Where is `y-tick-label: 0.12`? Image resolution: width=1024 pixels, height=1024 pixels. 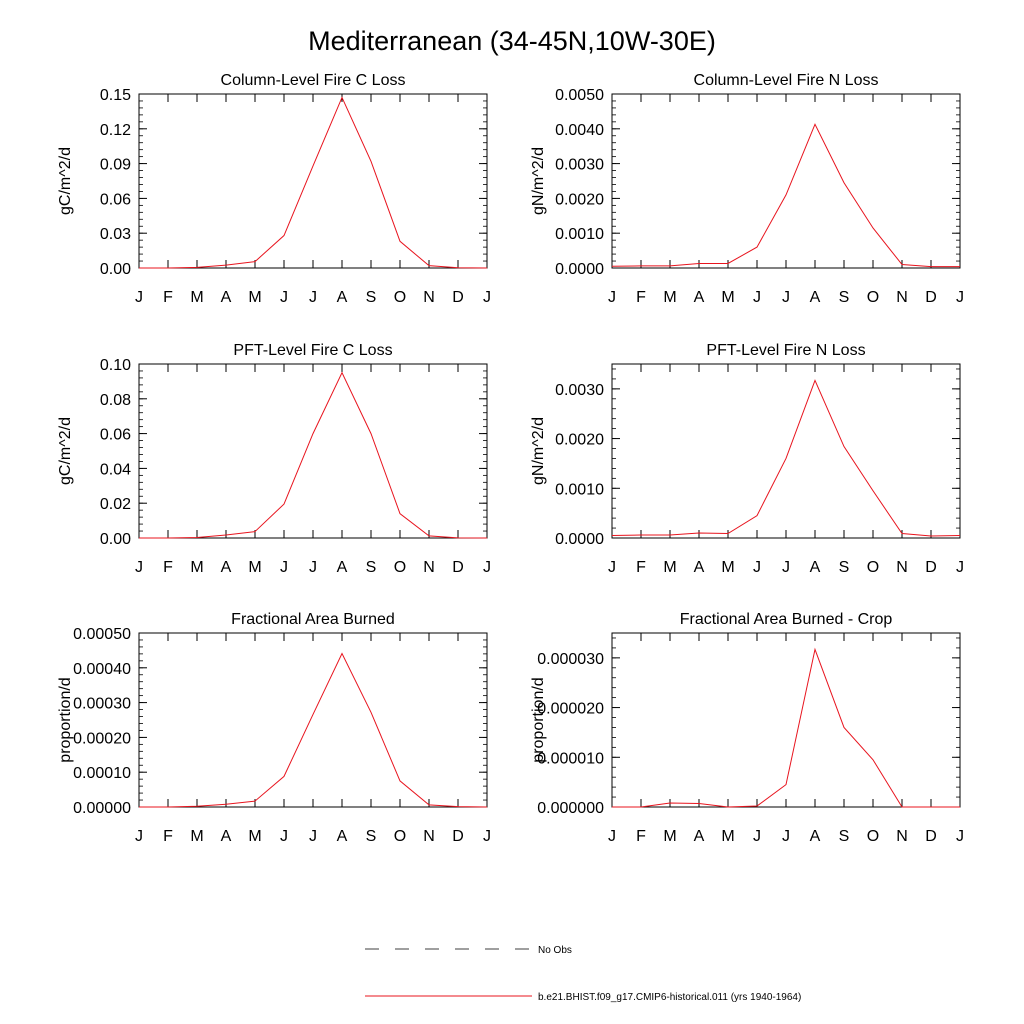 y-tick-label: 0.12 is located at coordinates (115, 130).